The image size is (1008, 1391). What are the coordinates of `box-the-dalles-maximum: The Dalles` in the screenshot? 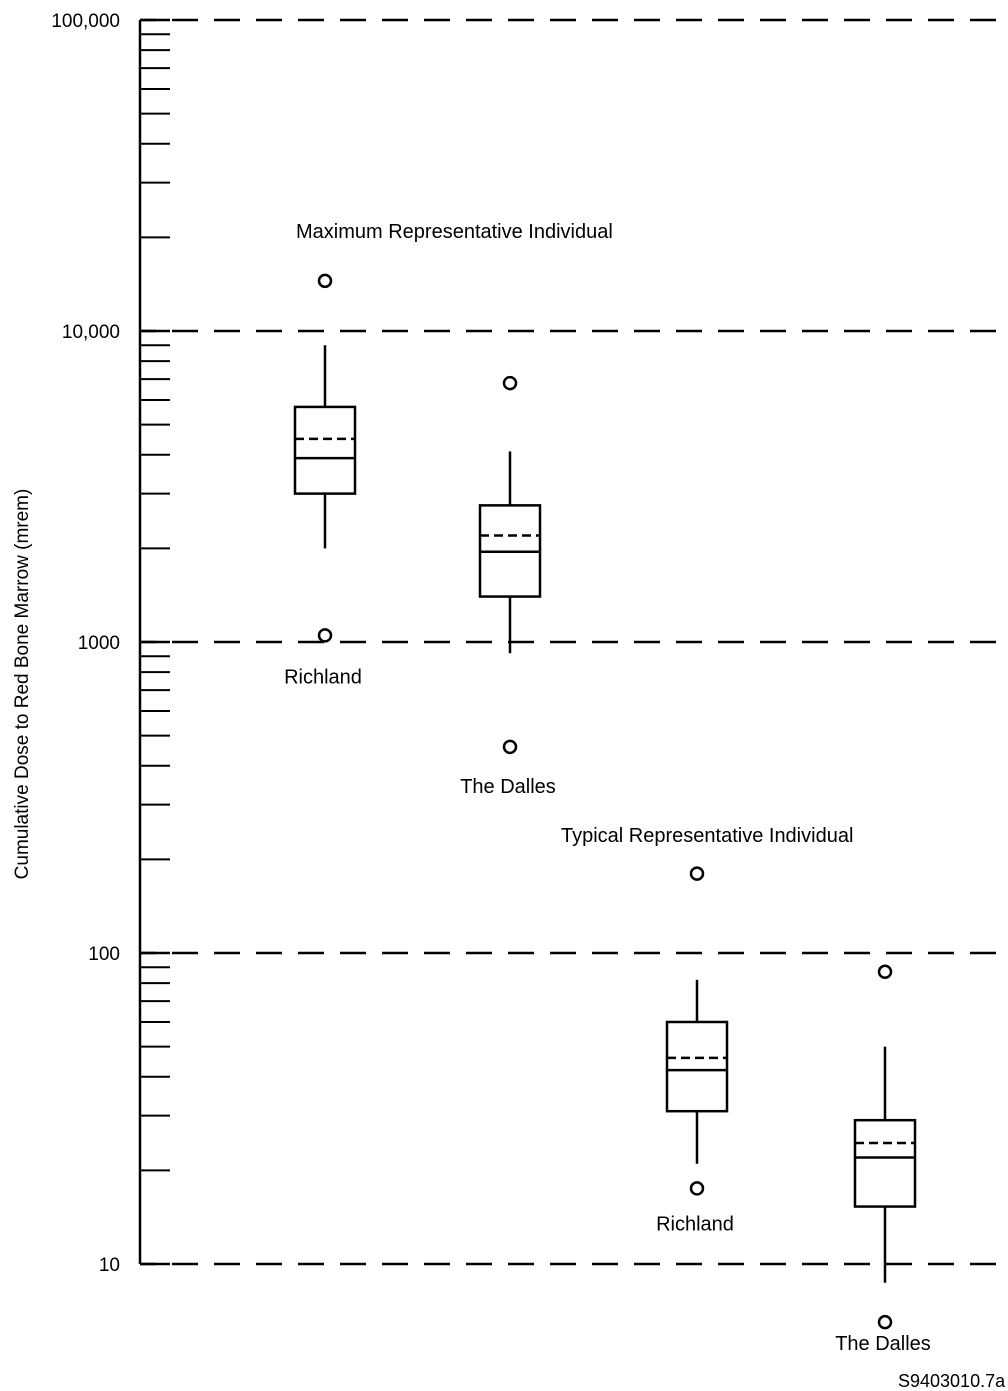 It's located at (508, 586).